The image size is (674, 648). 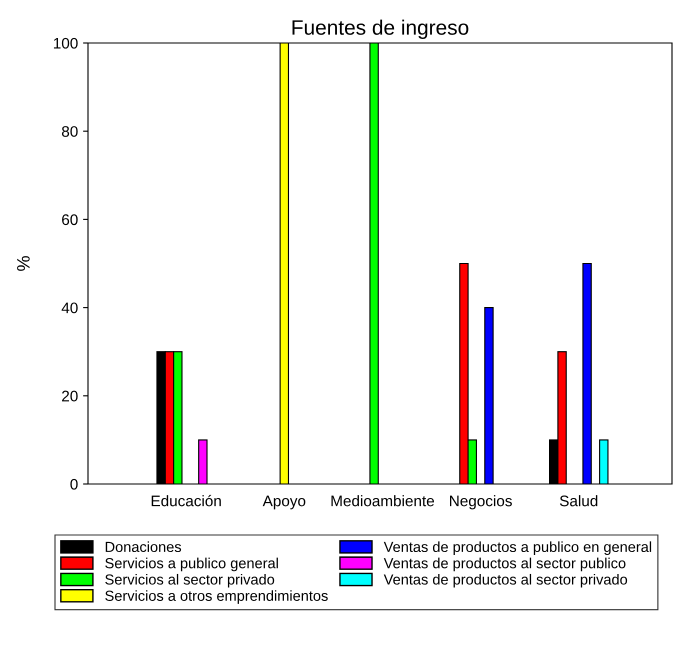 What do you see at coordinates (382, 500) in the screenshot?
I see `x-tick-label: Medioambiente` at bounding box center [382, 500].